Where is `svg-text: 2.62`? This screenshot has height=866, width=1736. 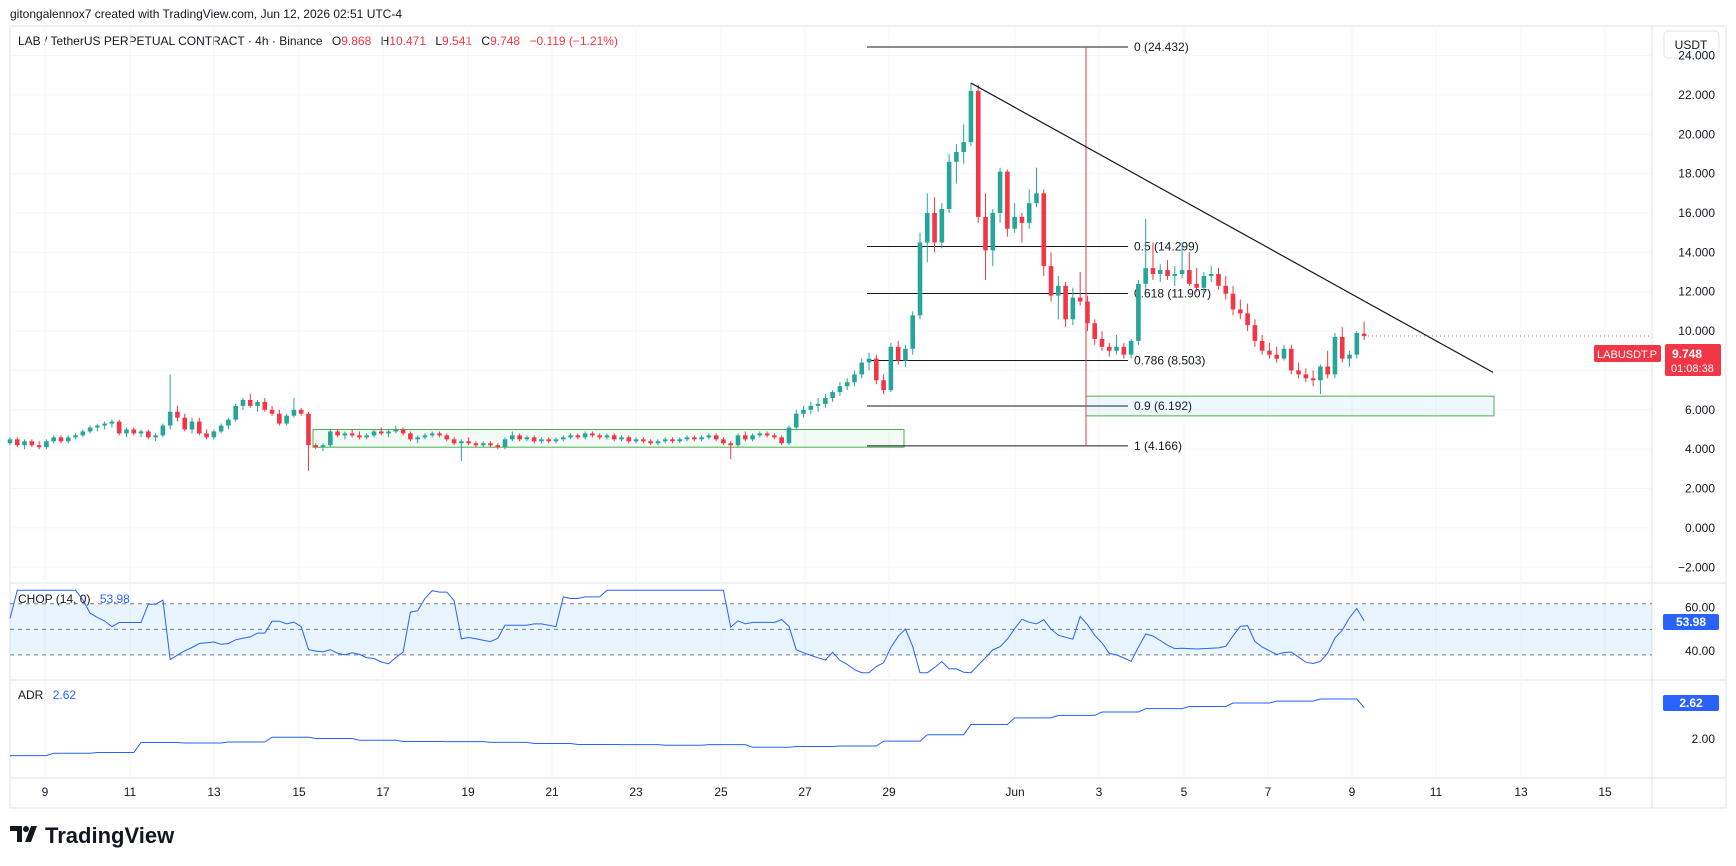
svg-text: 2.62 is located at coordinates (1691, 703).